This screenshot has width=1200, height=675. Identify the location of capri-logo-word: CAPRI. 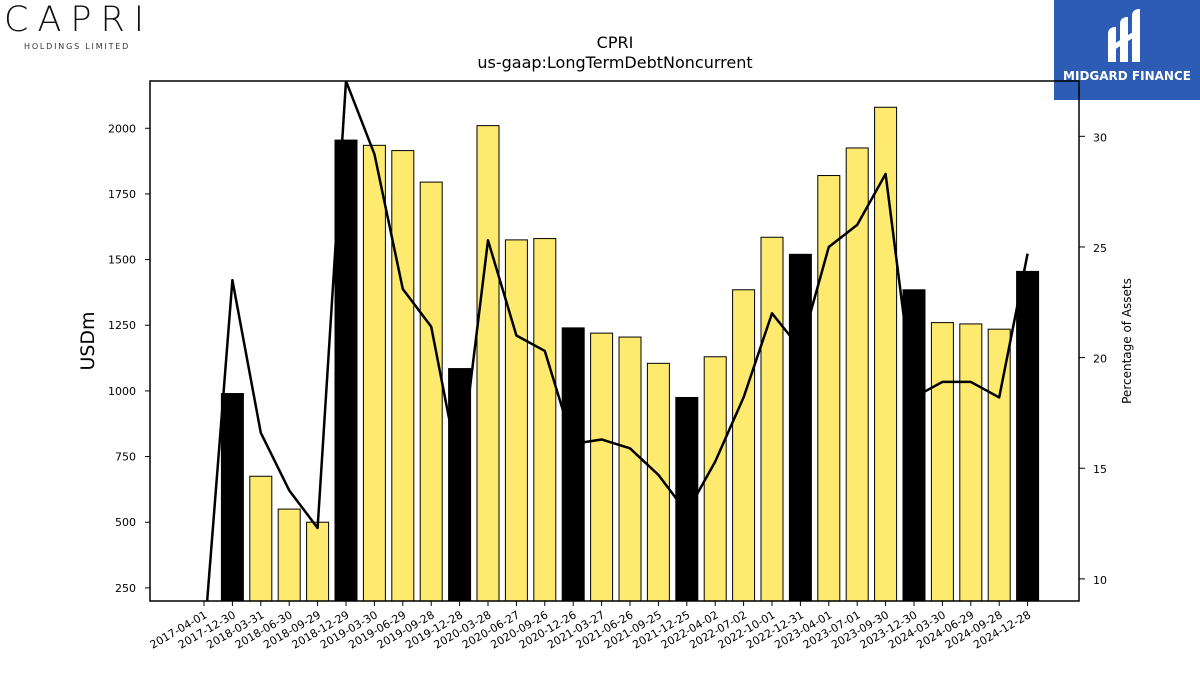
(79, 20).